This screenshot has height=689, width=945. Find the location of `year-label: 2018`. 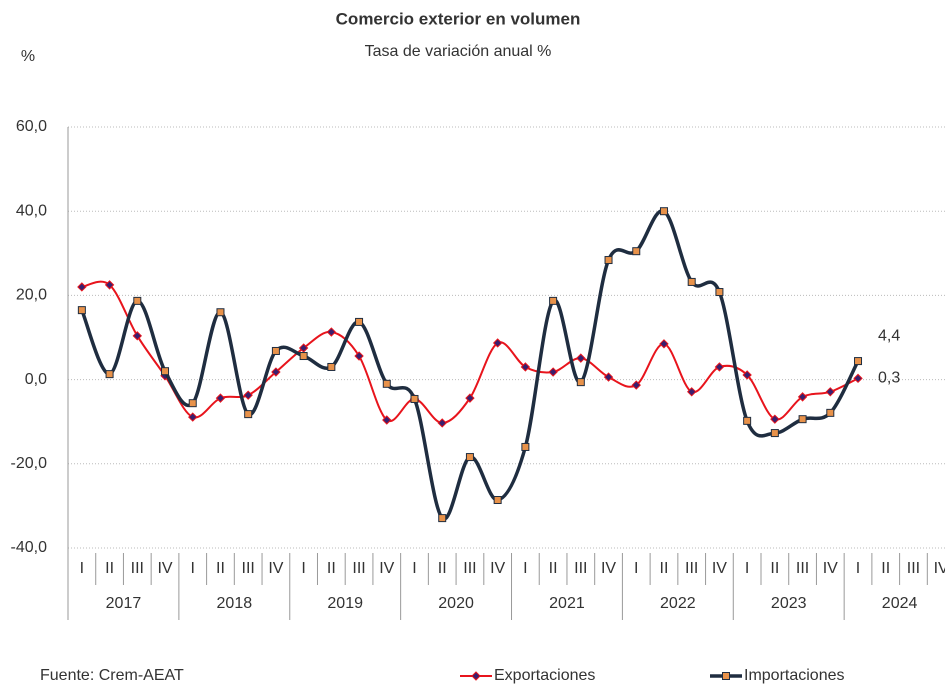

year-label: 2018 is located at coordinates (235, 603).